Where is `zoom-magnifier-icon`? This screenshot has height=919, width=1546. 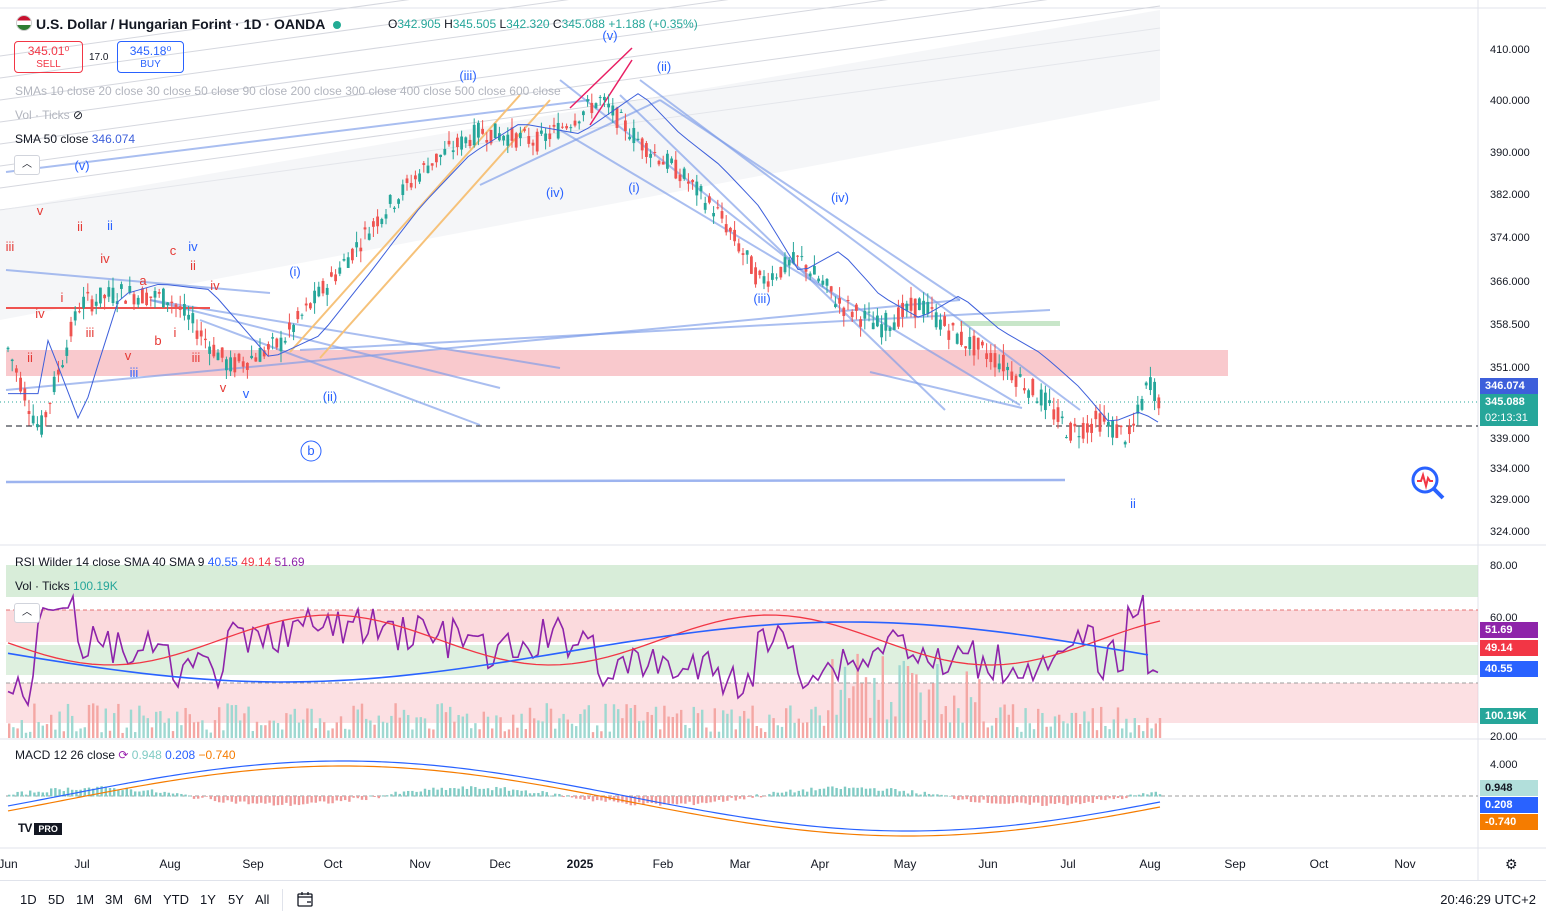
zoom-magnifier-icon is located at coordinates (1428, 485).